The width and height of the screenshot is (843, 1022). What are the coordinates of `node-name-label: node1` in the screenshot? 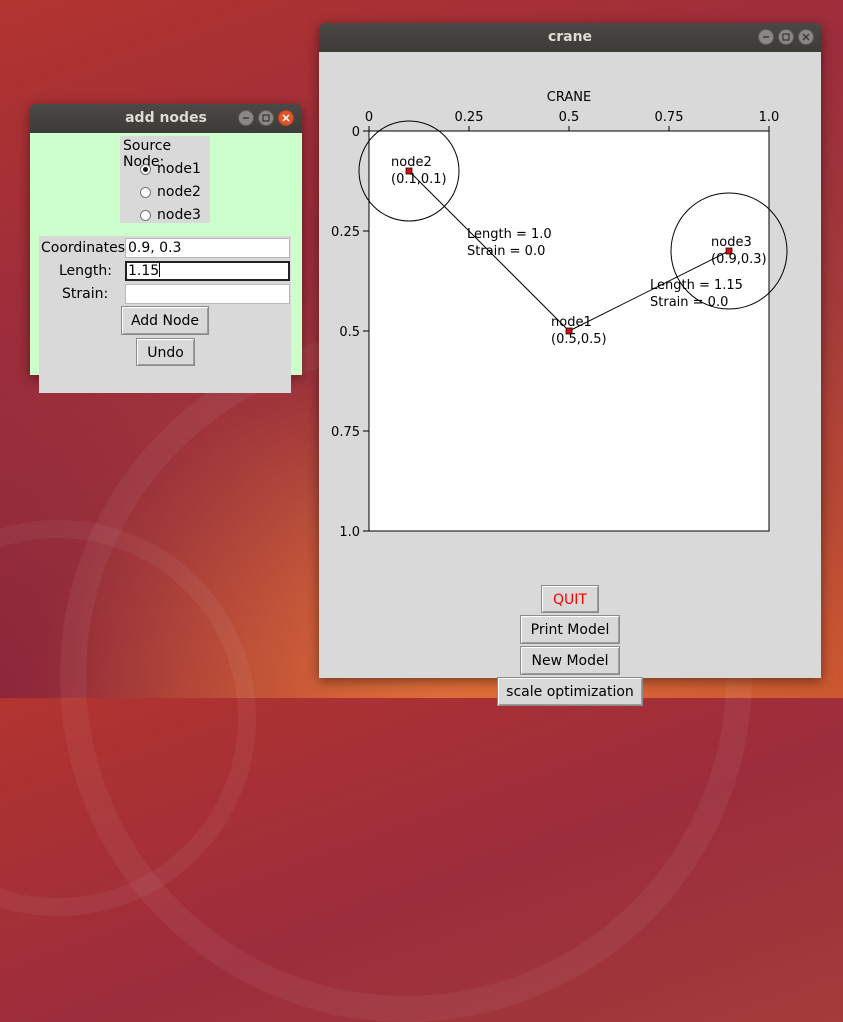 It's located at (571, 322).